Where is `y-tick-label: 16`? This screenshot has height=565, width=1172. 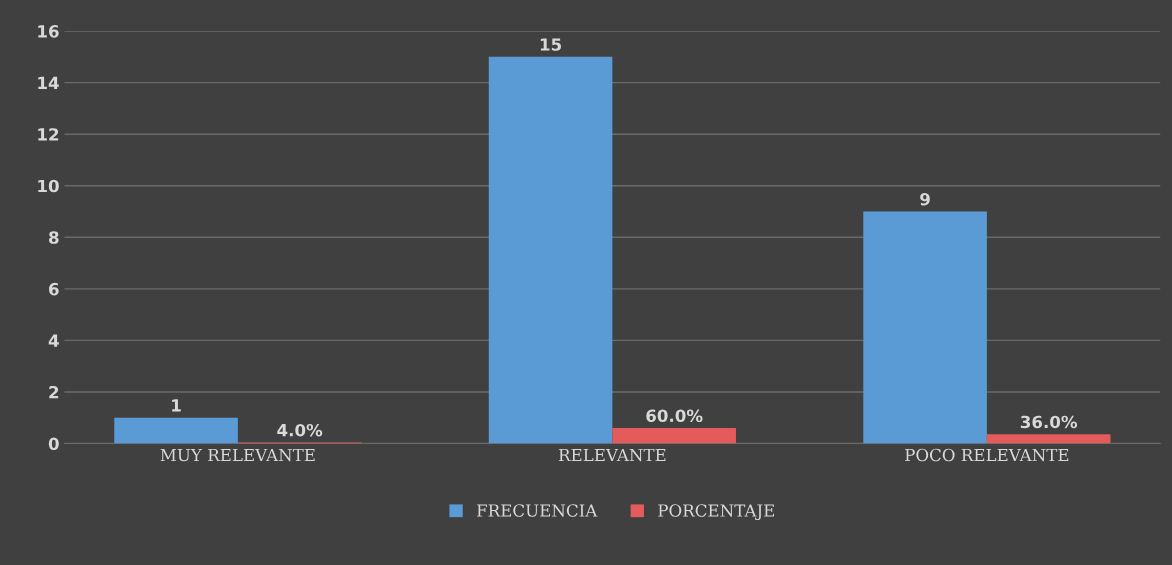 y-tick-label: 16 is located at coordinates (48, 31).